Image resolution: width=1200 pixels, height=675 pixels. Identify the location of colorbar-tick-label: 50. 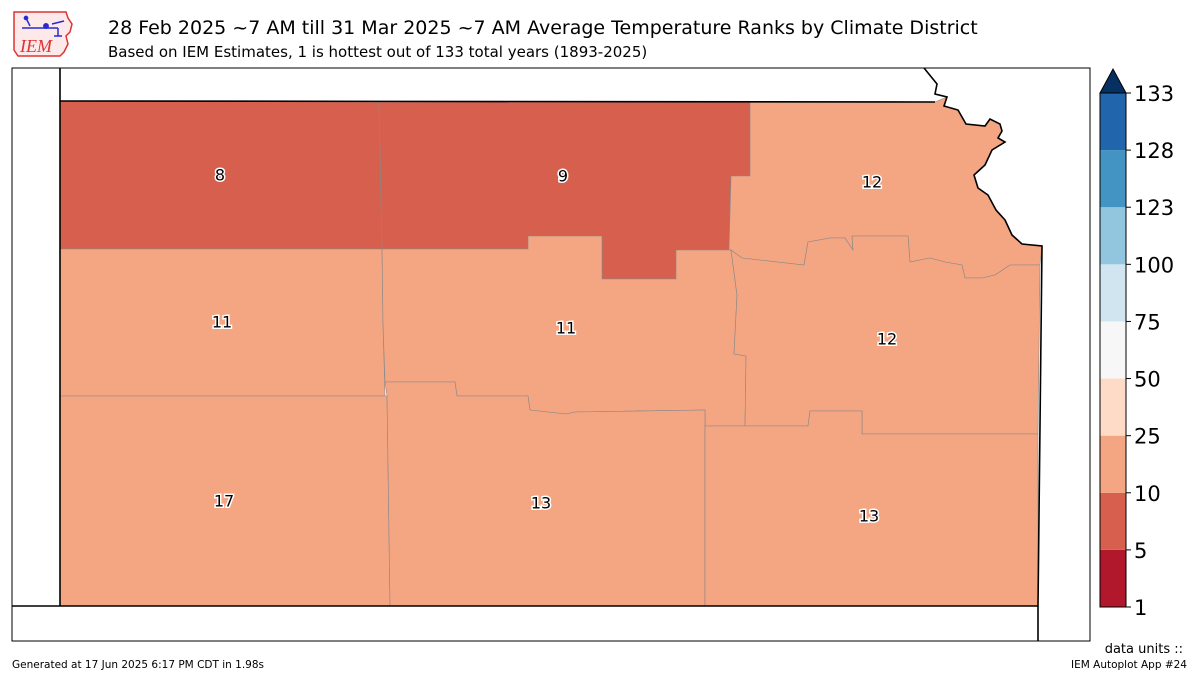
(1147, 380).